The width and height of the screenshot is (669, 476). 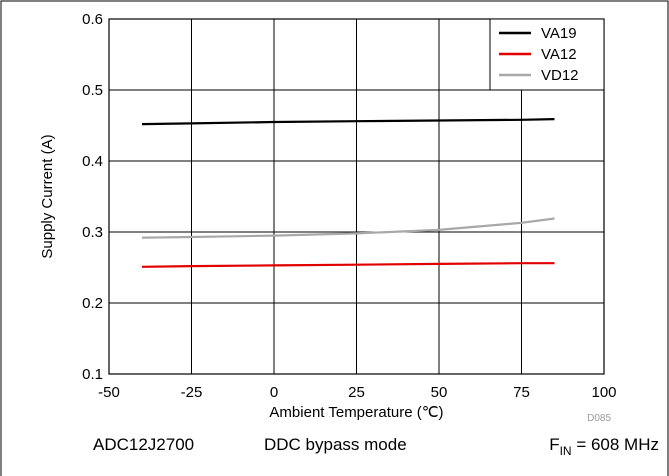 What do you see at coordinates (521, 392) in the screenshot?
I see `x-tick-label: 75` at bounding box center [521, 392].